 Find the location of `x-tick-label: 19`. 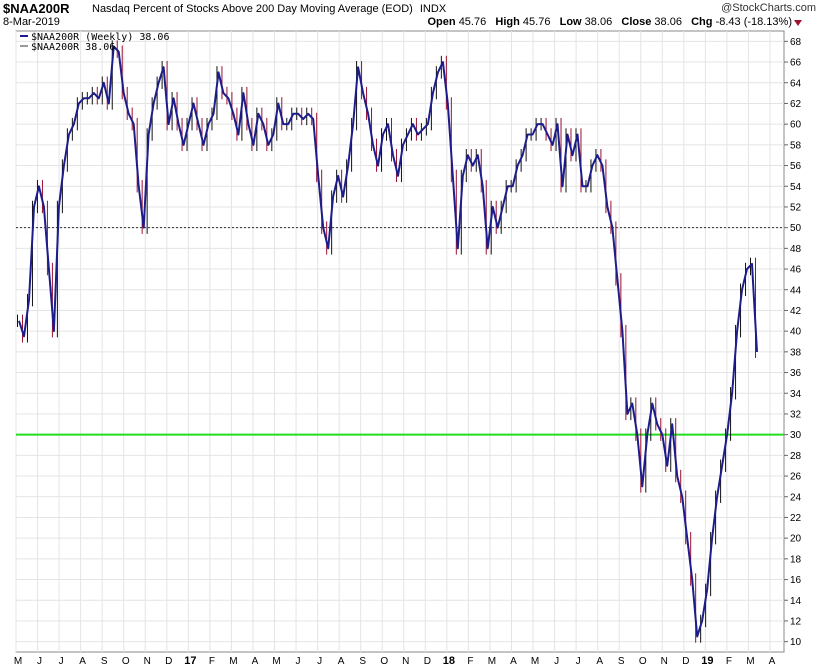

x-tick-label: 19 is located at coordinates (707, 661).